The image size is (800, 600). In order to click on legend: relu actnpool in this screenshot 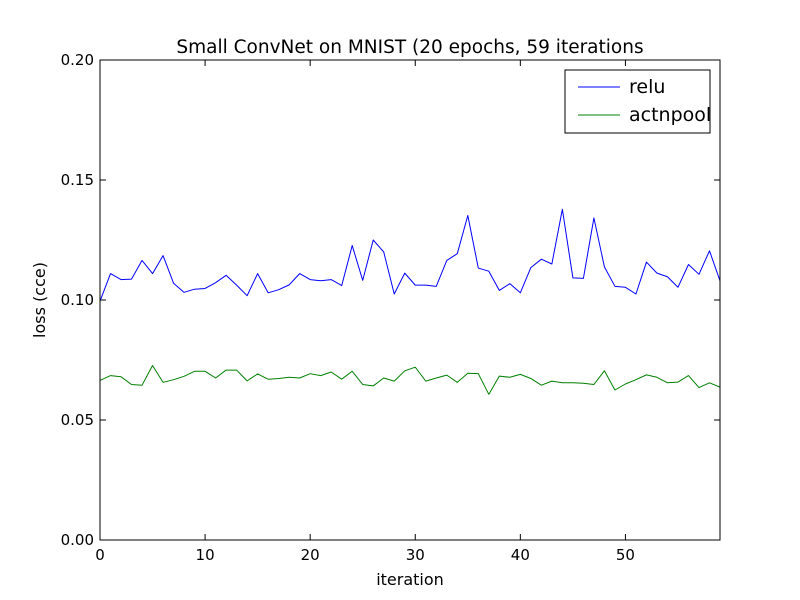, I will do `click(637, 101)`.